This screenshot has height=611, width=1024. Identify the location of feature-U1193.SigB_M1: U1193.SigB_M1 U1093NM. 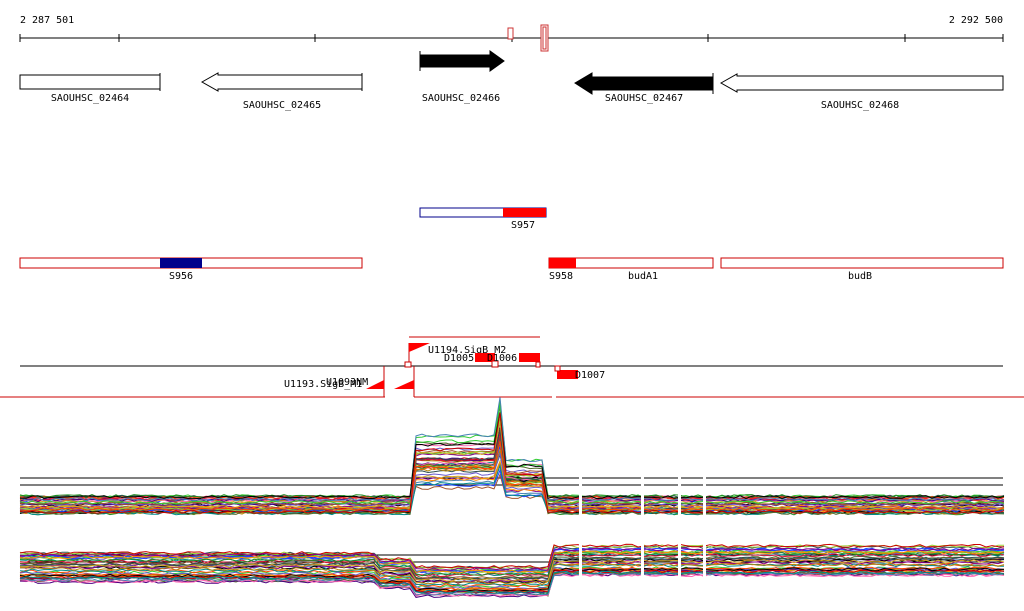
(349, 383).